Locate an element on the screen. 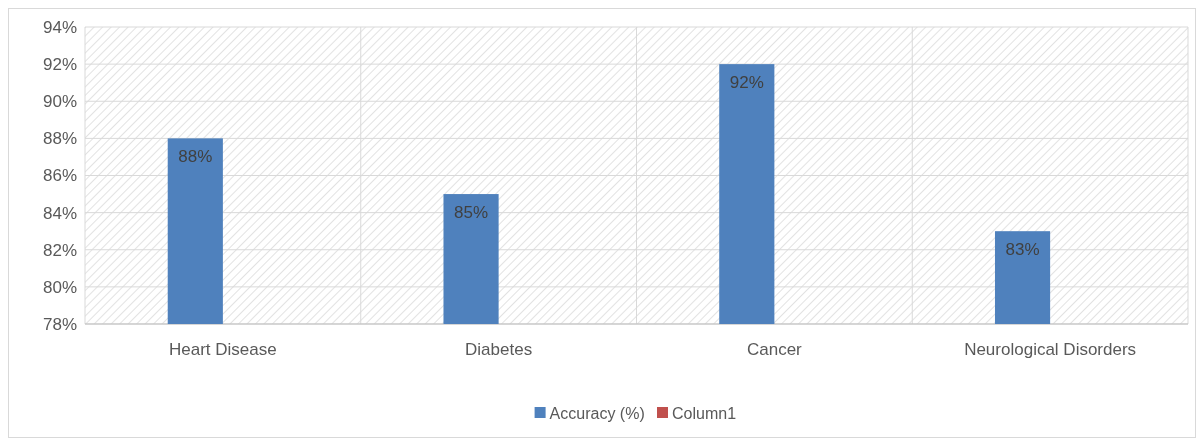 The width and height of the screenshot is (1204, 445). y-tick-label: 88% is located at coordinates (59, 139).